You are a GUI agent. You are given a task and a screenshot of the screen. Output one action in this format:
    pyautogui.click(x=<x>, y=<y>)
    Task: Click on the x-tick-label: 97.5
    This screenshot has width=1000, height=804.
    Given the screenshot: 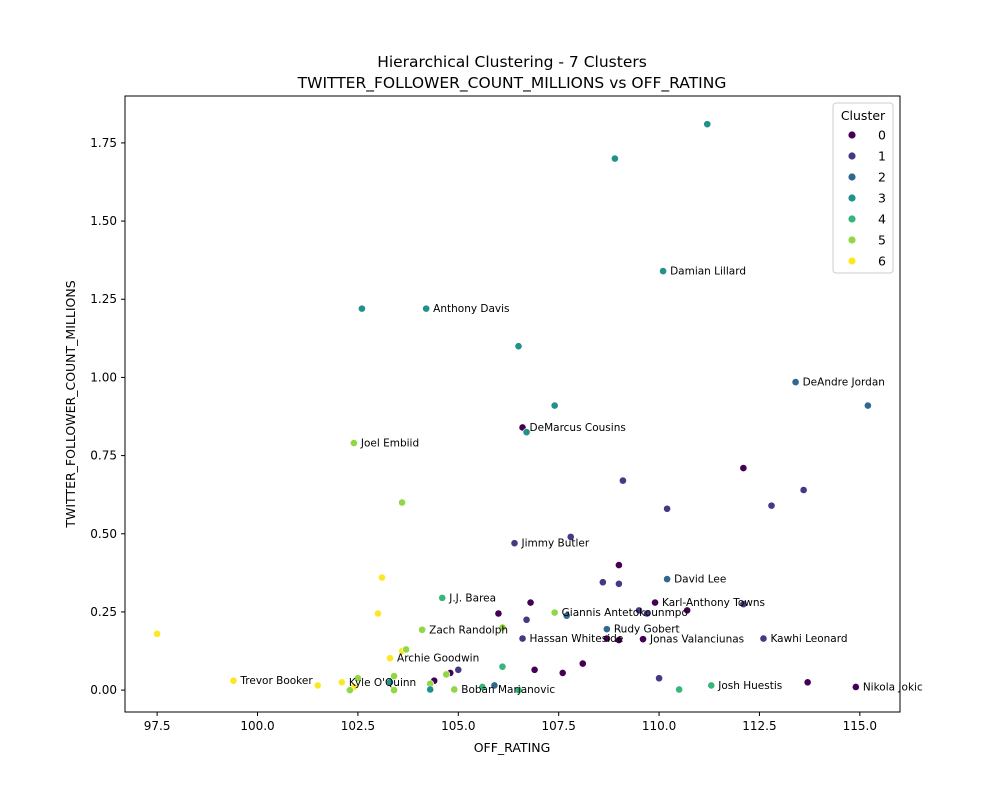 What is the action you would take?
    pyautogui.click(x=157, y=726)
    